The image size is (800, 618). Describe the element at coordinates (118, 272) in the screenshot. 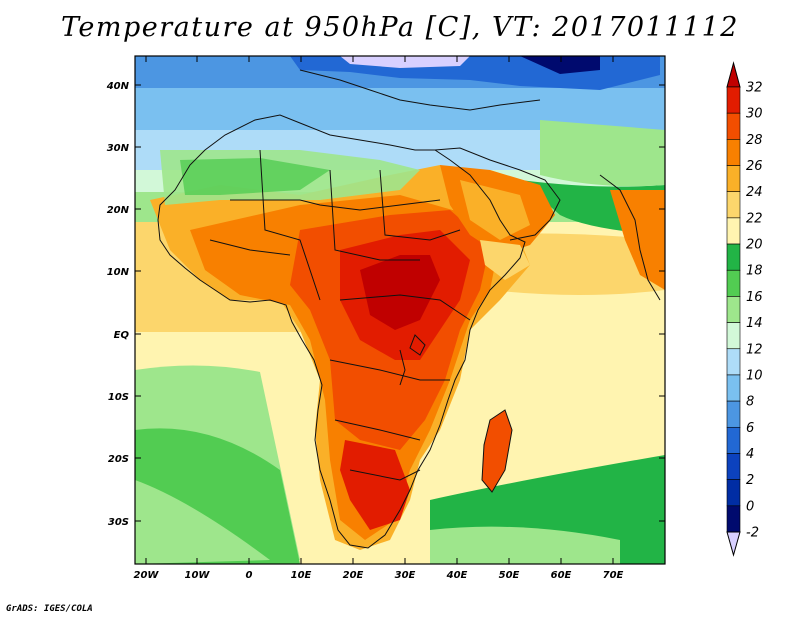

I see `lat-label-10n: 10N` at that location.